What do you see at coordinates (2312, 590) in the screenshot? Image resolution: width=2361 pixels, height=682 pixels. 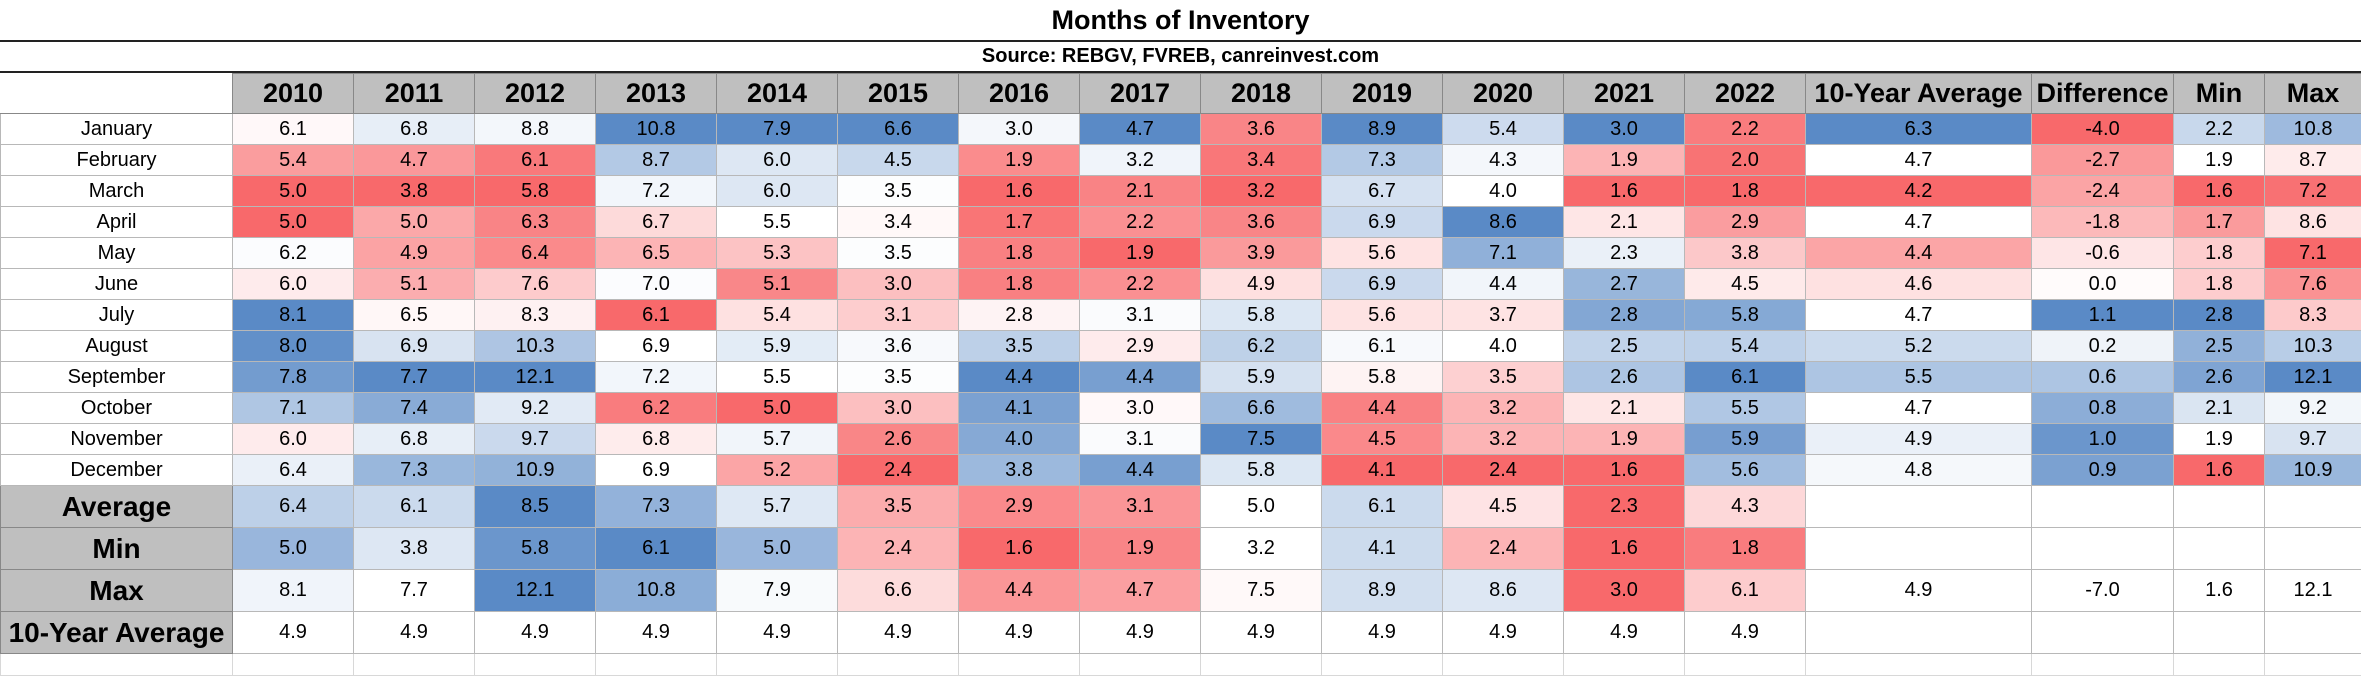 I see `stat-cell: 12.1` at bounding box center [2312, 590].